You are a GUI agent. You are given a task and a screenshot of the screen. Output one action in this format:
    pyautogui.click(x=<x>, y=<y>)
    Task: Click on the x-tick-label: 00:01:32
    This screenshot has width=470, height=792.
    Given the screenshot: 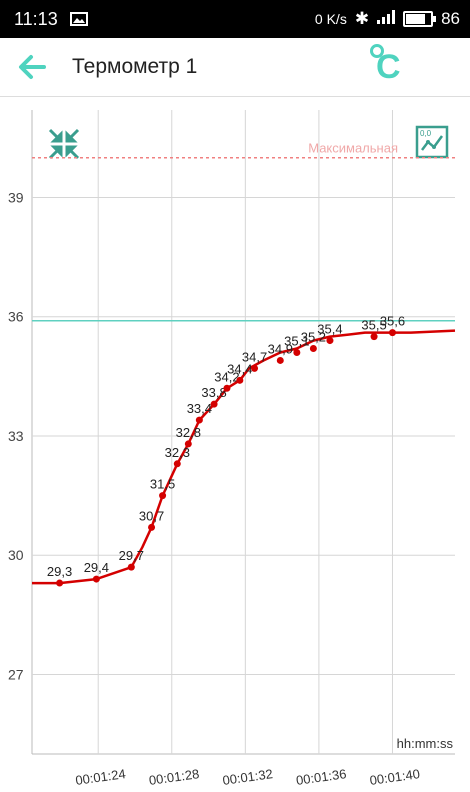 What is the action you would take?
    pyautogui.click(x=248, y=777)
    